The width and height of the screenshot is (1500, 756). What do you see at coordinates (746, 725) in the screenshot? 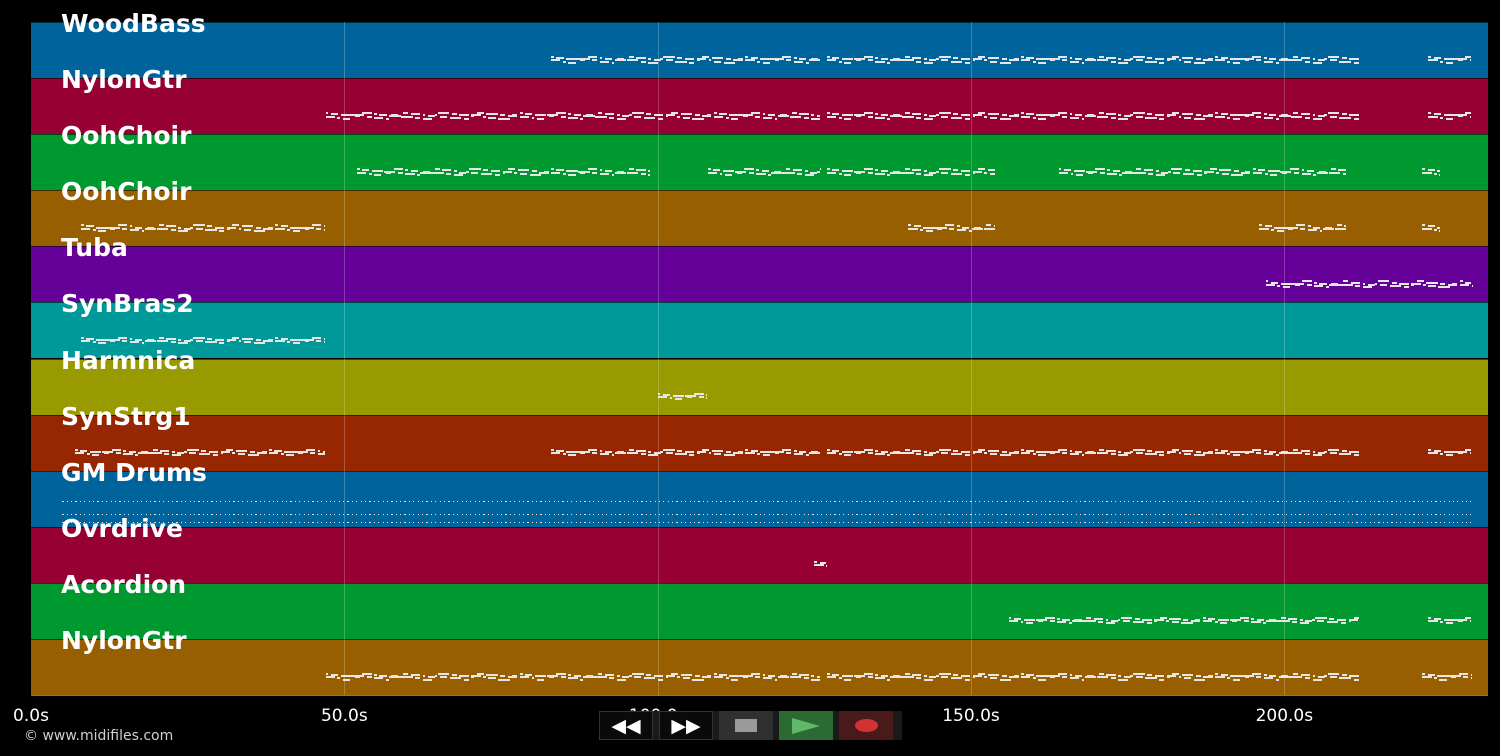
I see `stop-button` at bounding box center [746, 725].